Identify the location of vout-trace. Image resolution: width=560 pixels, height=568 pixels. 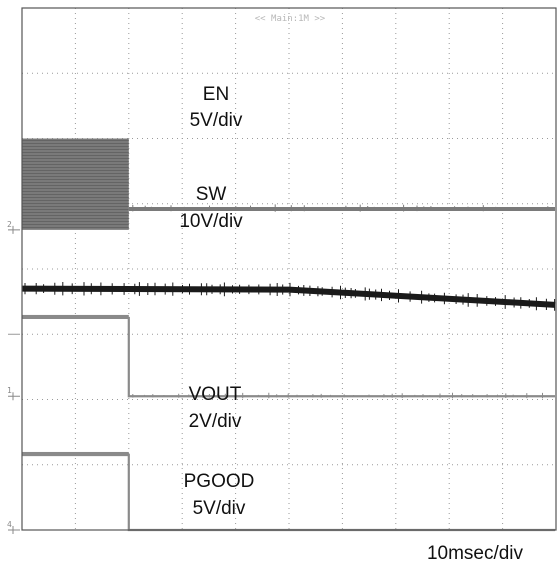
(288, 296).